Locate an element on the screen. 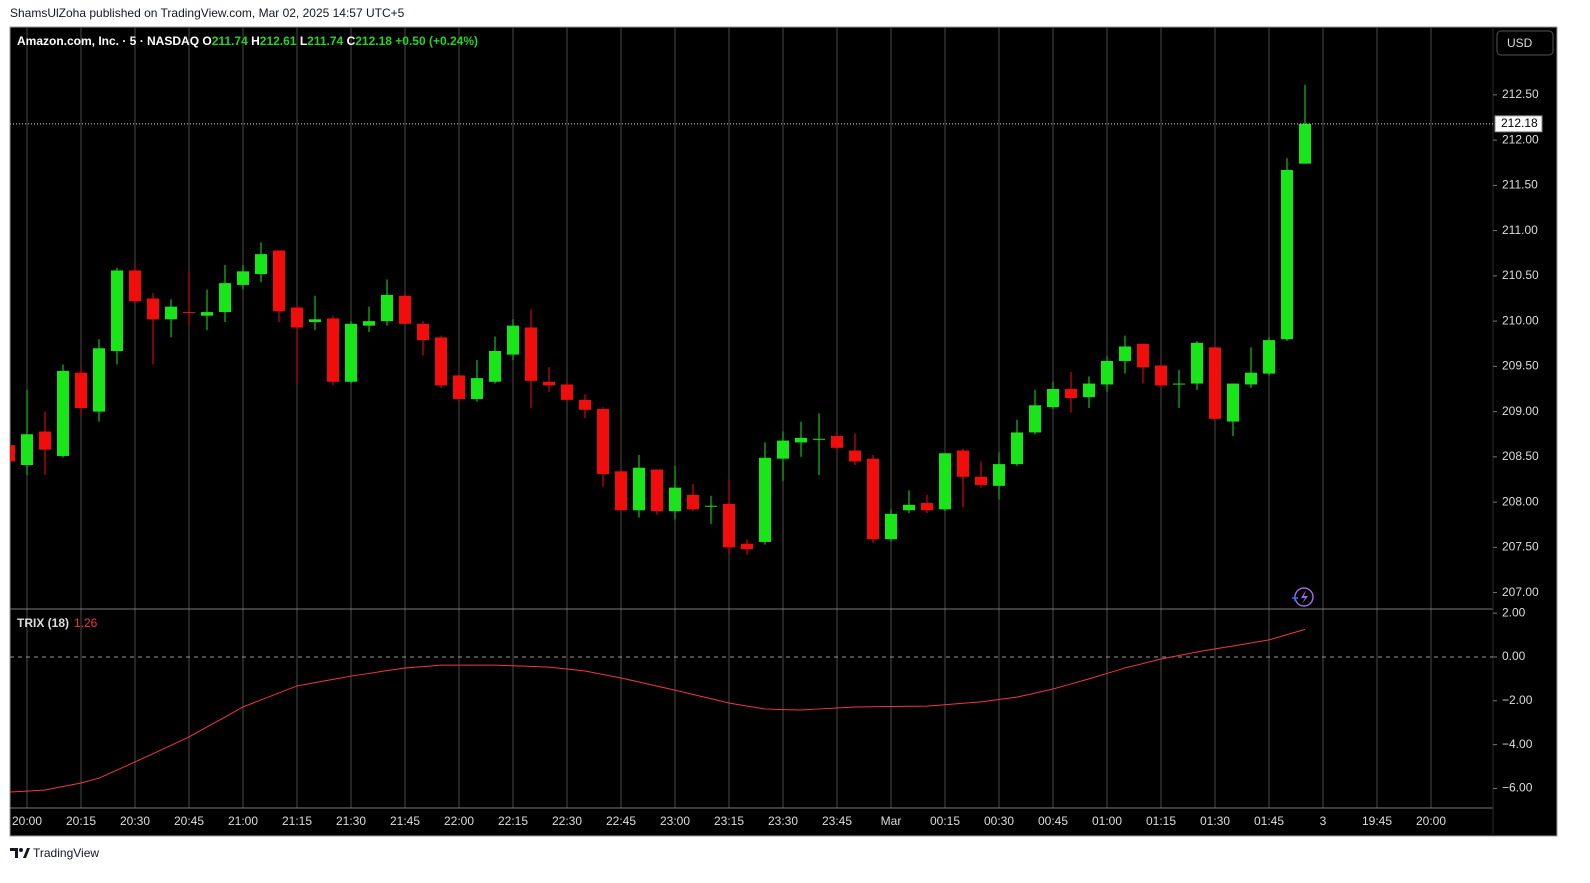 Image resolution: width=1590 pixels, height=883 pixels. x-tick-label: 01:15 is located at coordinates (1161, 821).